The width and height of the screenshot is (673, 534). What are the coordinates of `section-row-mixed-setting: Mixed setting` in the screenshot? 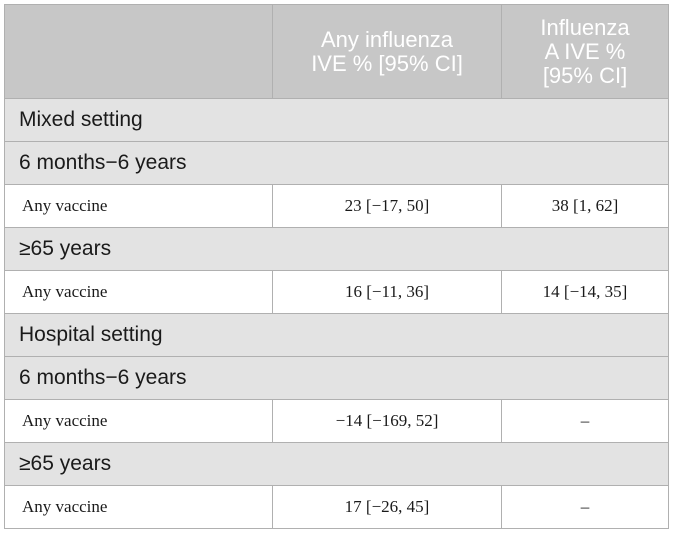 It's located at (336, 120).